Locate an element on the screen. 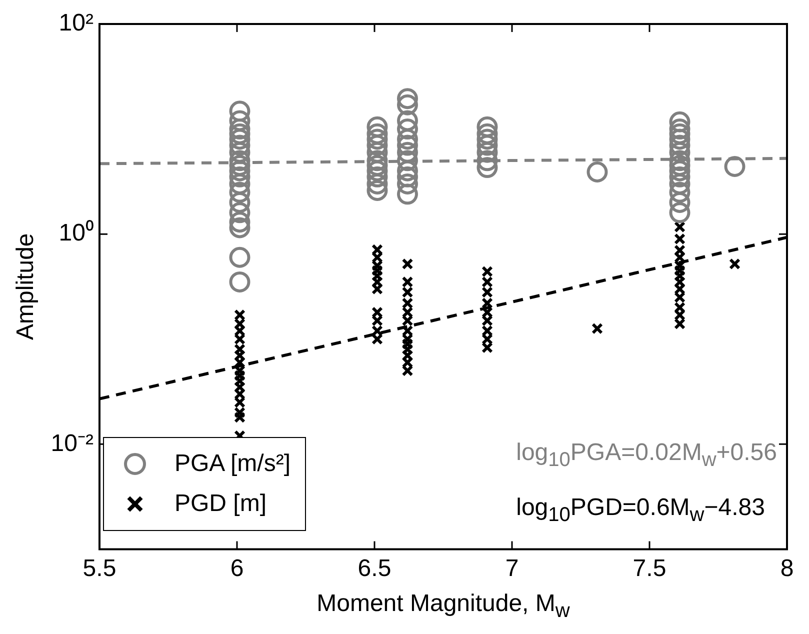 The width and height of the screenshot is (809, 634). y-axis-title: Amplitude is located at coordinates (26, 286).